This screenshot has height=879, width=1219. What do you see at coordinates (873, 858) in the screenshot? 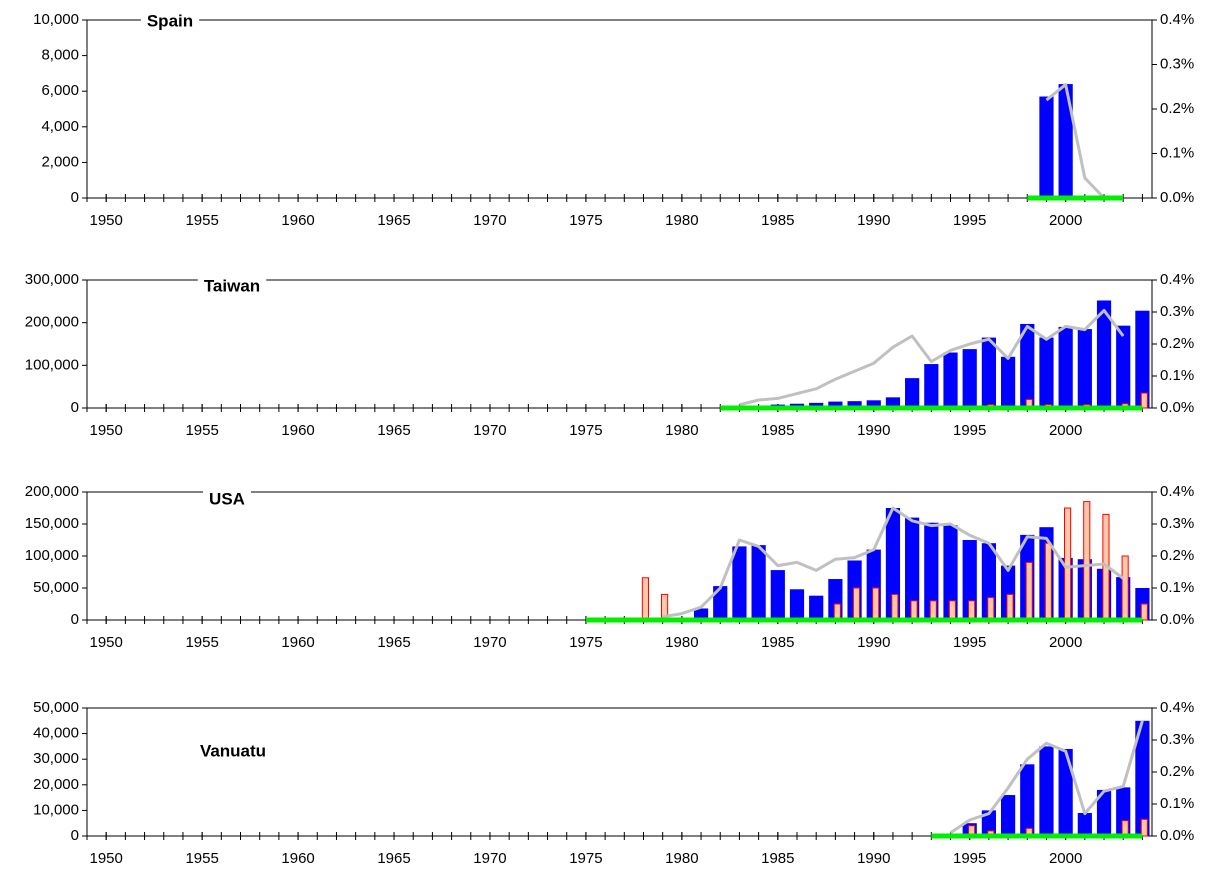
I see `x-tick-label: 1990` at bounding box center [873, 858].